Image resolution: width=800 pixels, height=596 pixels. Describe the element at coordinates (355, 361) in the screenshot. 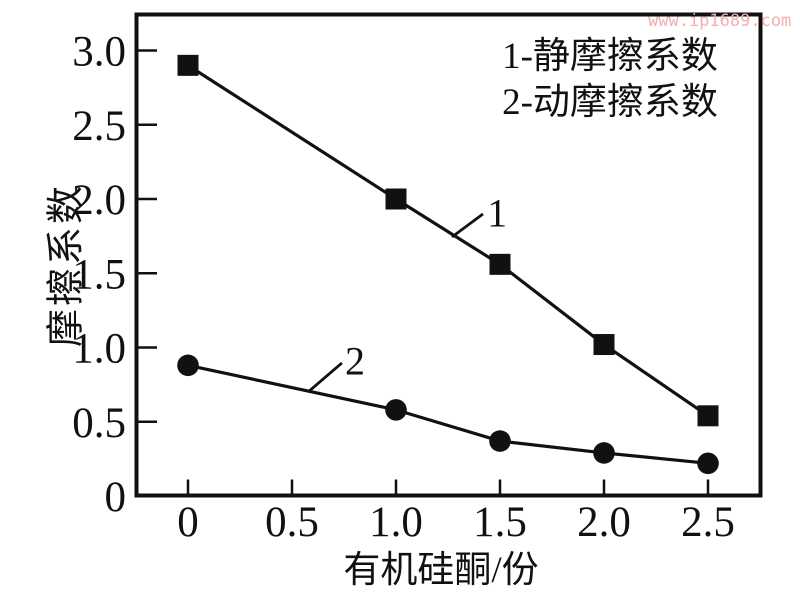

I see `annotation-label-2: 2` at that location.